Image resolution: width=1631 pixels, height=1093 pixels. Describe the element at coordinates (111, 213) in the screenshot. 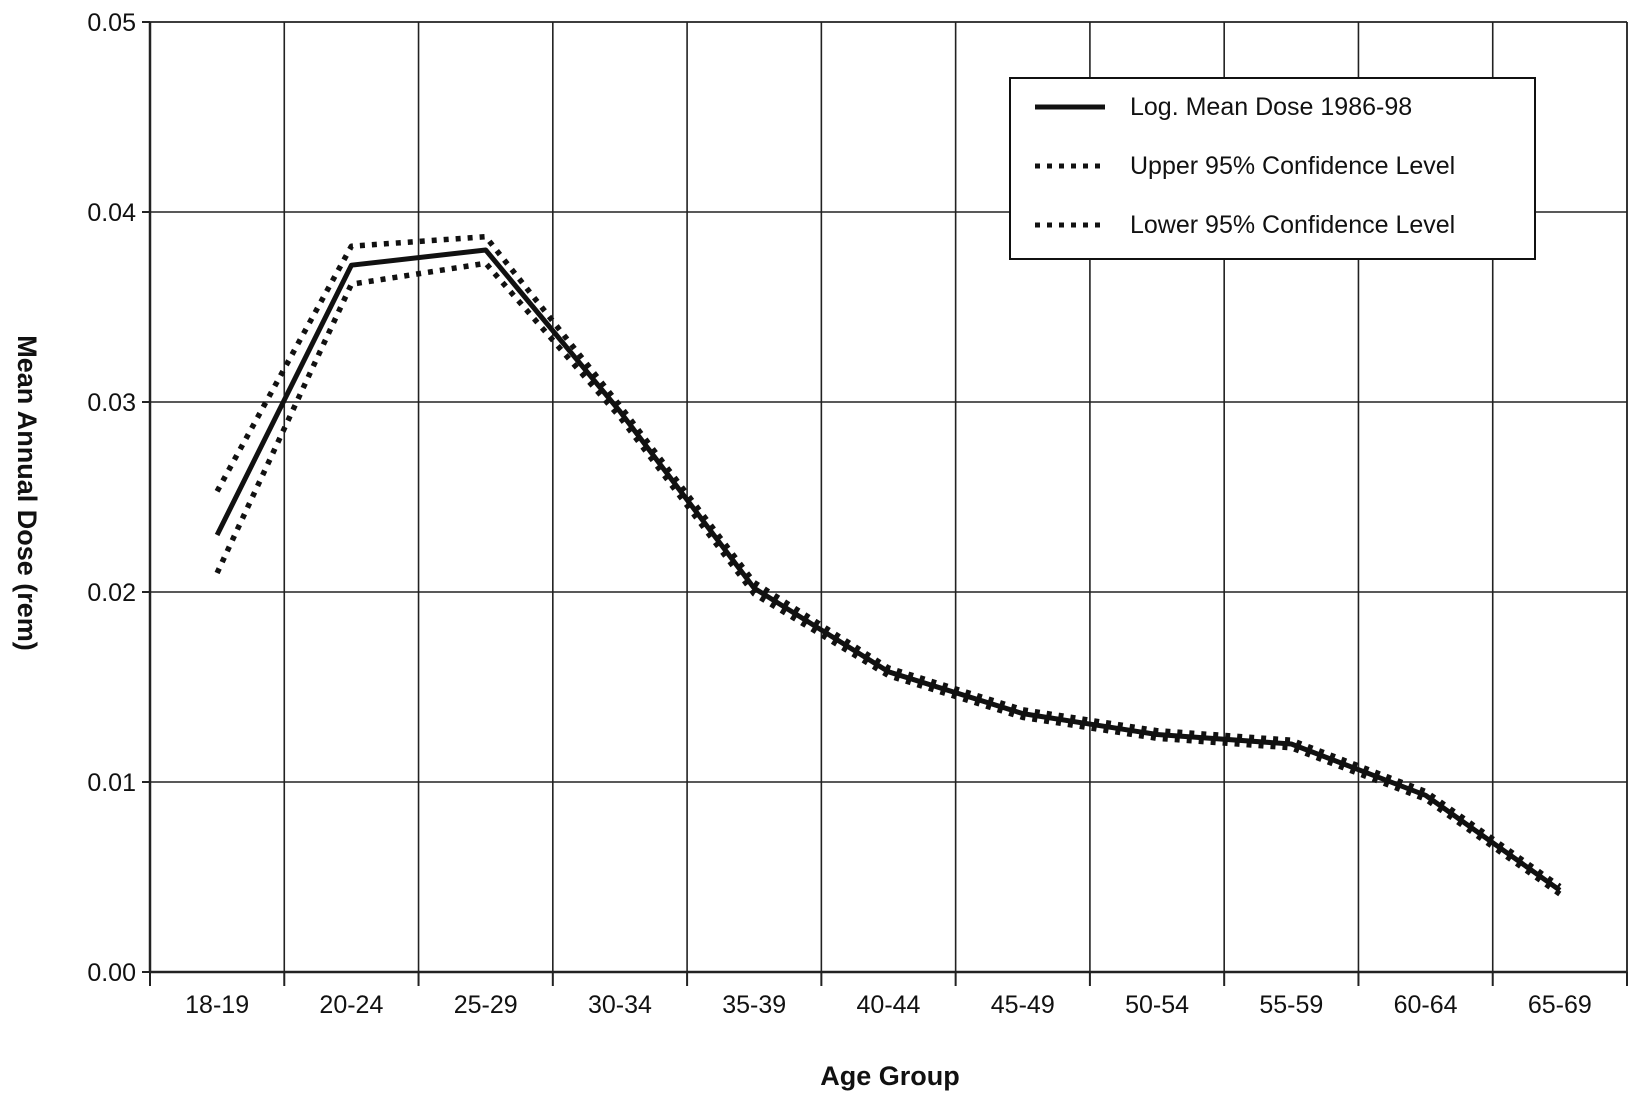

I see `y-tick-label: 0.04` at that location.